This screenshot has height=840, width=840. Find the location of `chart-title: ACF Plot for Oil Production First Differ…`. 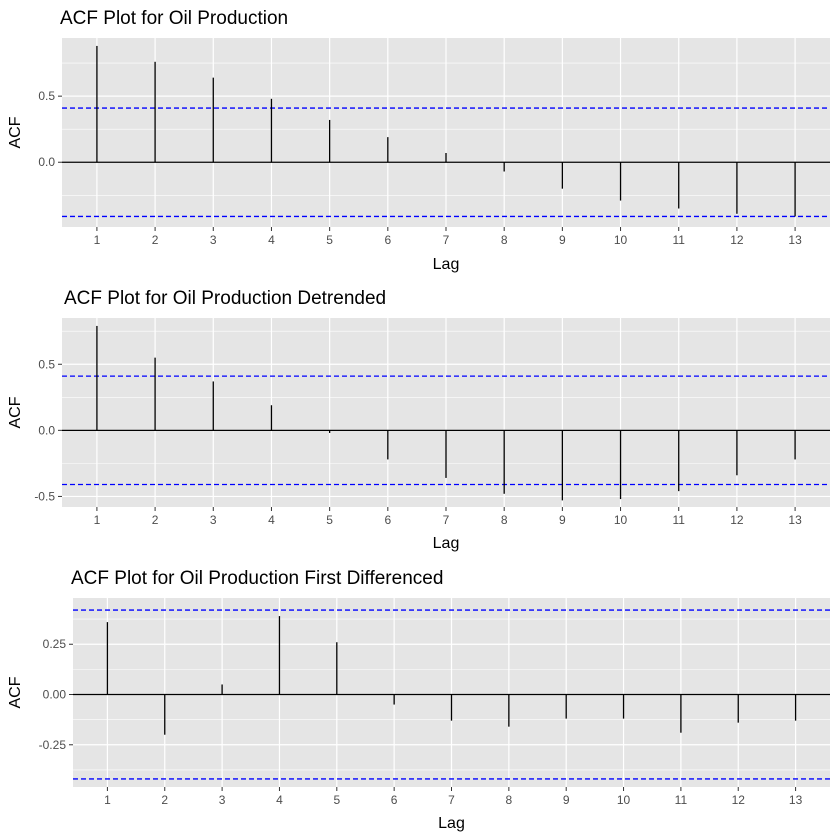

chart-title: ACF Plot for Oil Production First Differ… is located at coordinates (257, 578).